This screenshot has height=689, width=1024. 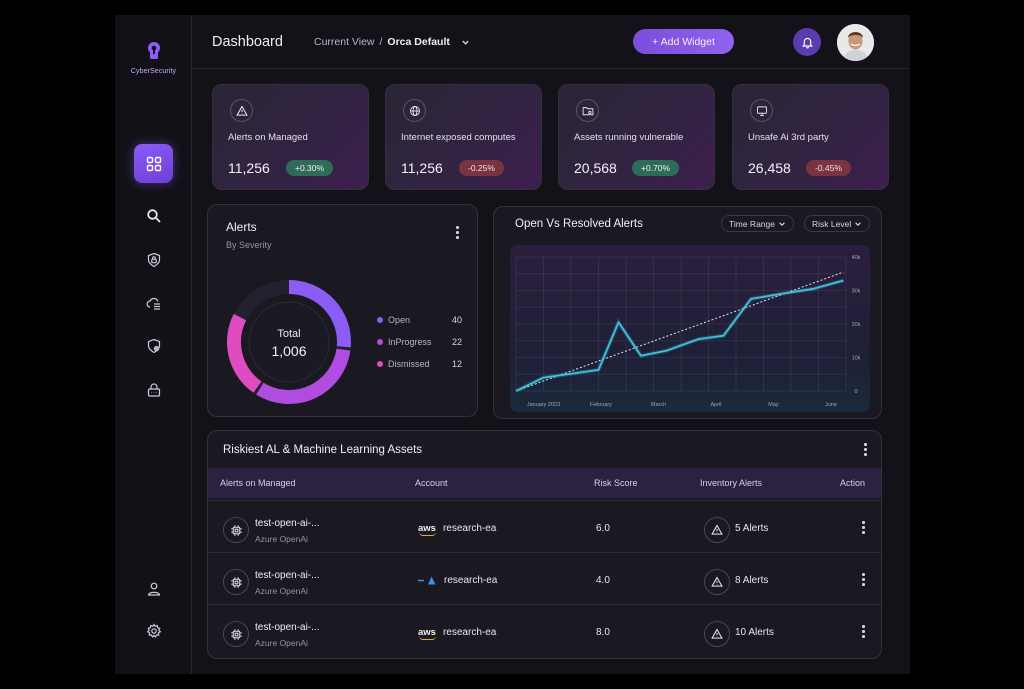 What do you see at coordinates (153, 58) in the screenshot?
I see `brand-logo: CyberSecurity` at bounding box center [153, 58].